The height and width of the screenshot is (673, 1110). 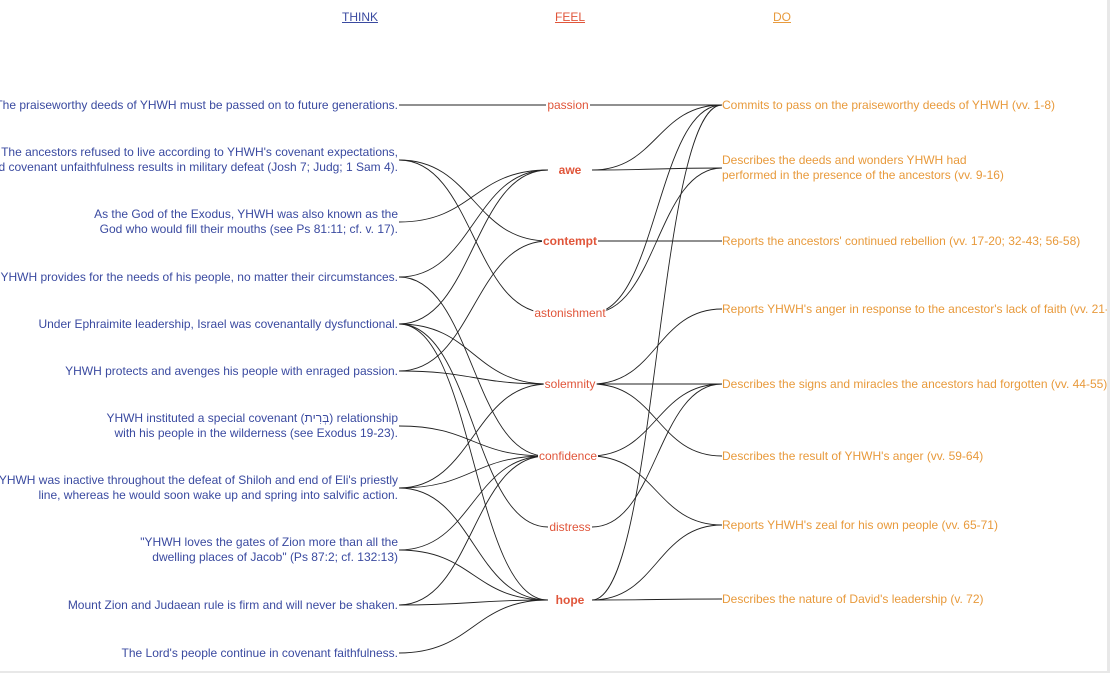 What do you see at coordinates (782, 17) in the screenshot?
I see `header-do: DO` at bounding box center [782, 17].